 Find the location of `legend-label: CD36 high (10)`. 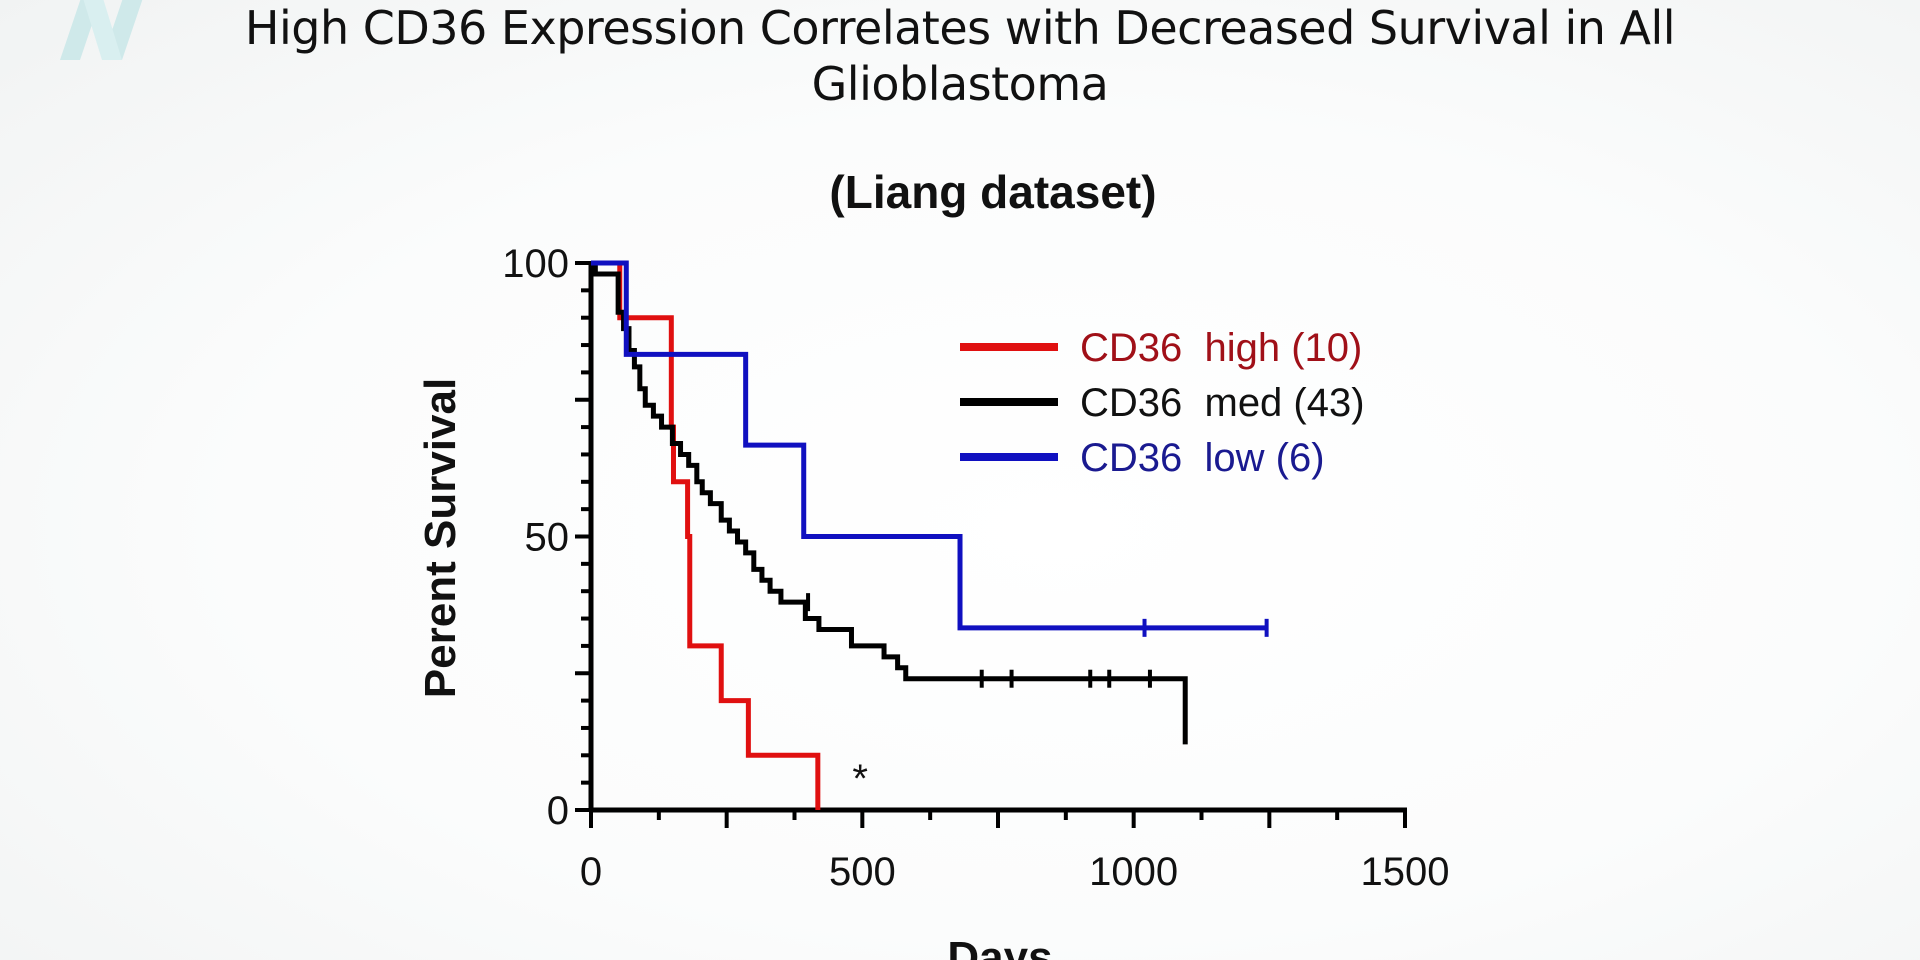

legend-label: CD36 high (10) is located at coordinates (1221, 348).